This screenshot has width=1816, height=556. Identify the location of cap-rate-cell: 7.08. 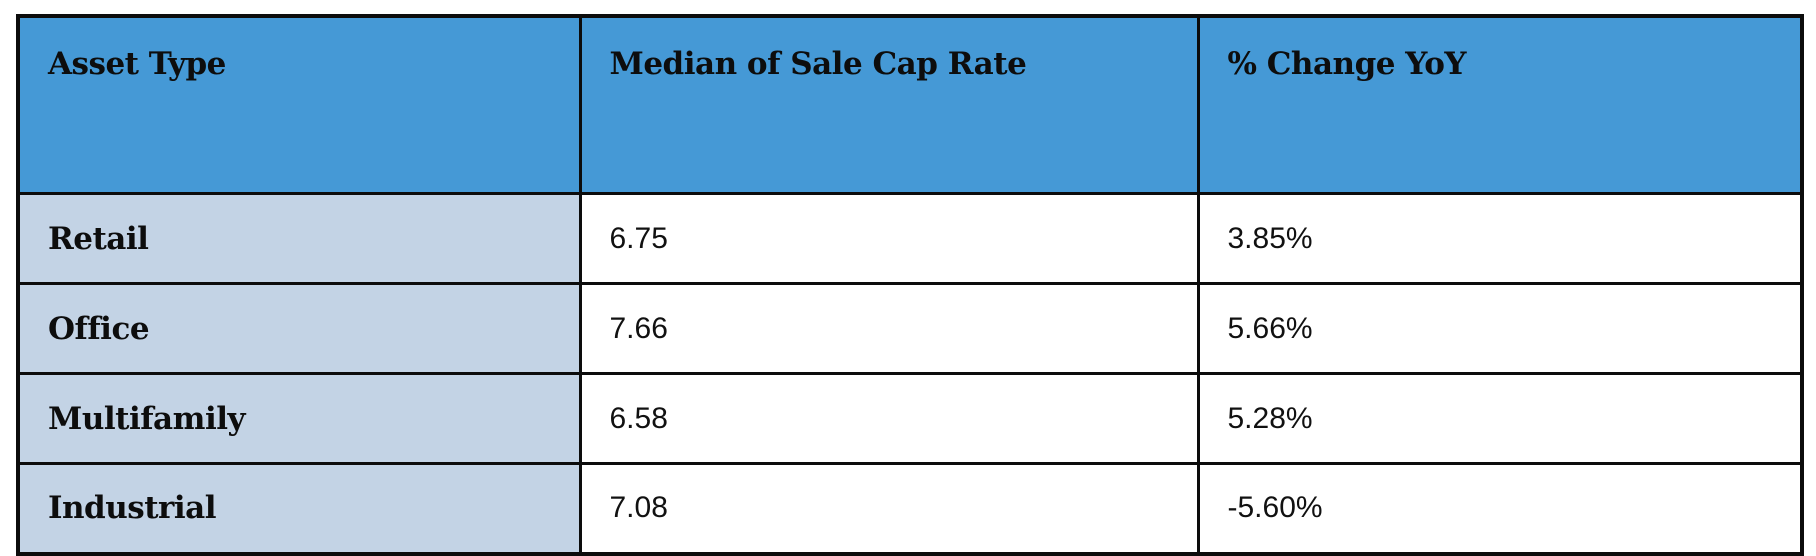
(889, 508).